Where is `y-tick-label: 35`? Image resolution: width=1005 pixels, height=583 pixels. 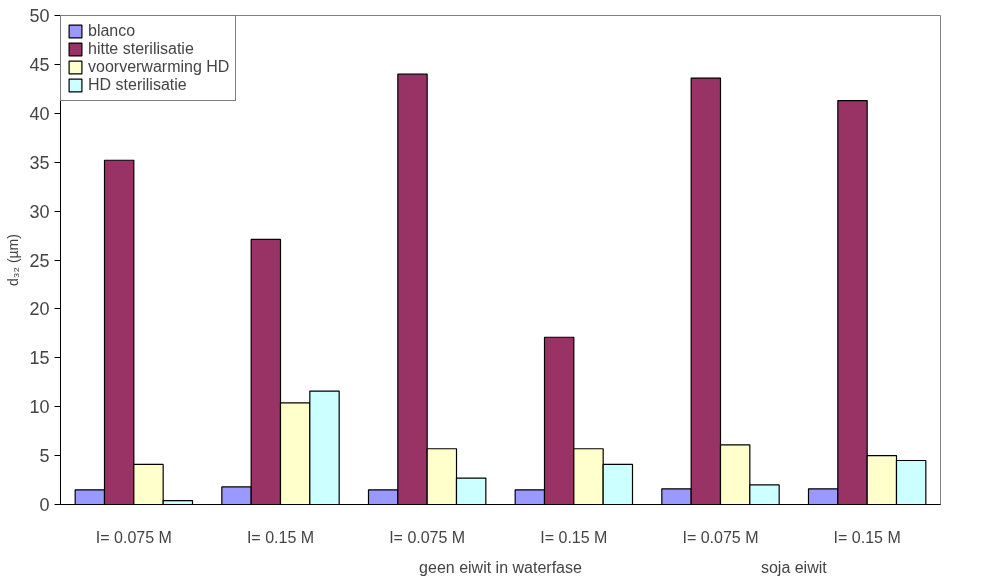 y-tick-label: 35 is located at coordinates (39, 162).